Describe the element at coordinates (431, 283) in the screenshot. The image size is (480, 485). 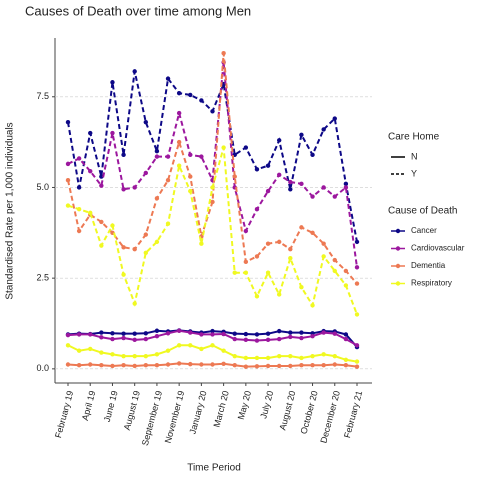
I see `legend-label: Respiratory` at that location.